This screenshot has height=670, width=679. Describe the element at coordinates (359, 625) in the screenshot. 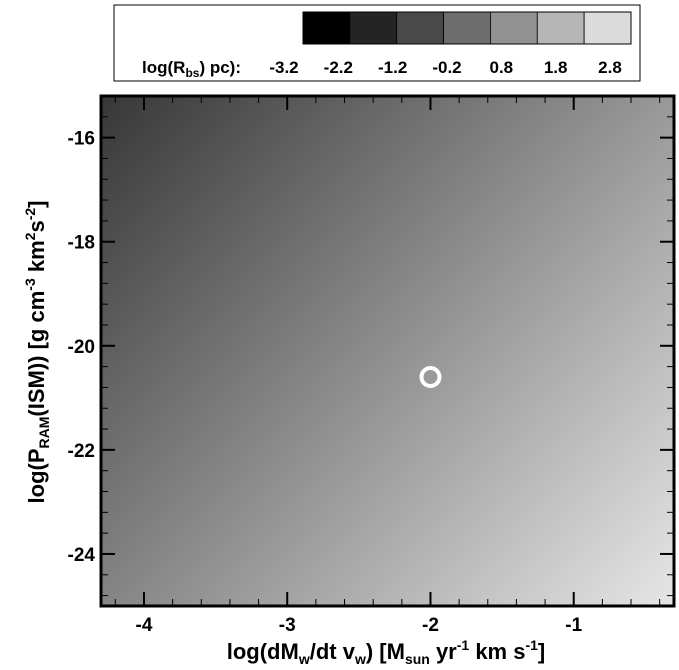

I see `x-tick-labels: -4 -3 -2 -1` at that location.